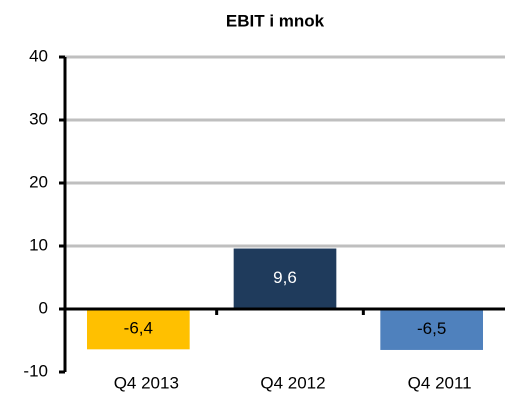 The image size is (511, 405). I want to click on y-tick-label: 10, so click(38, 244).